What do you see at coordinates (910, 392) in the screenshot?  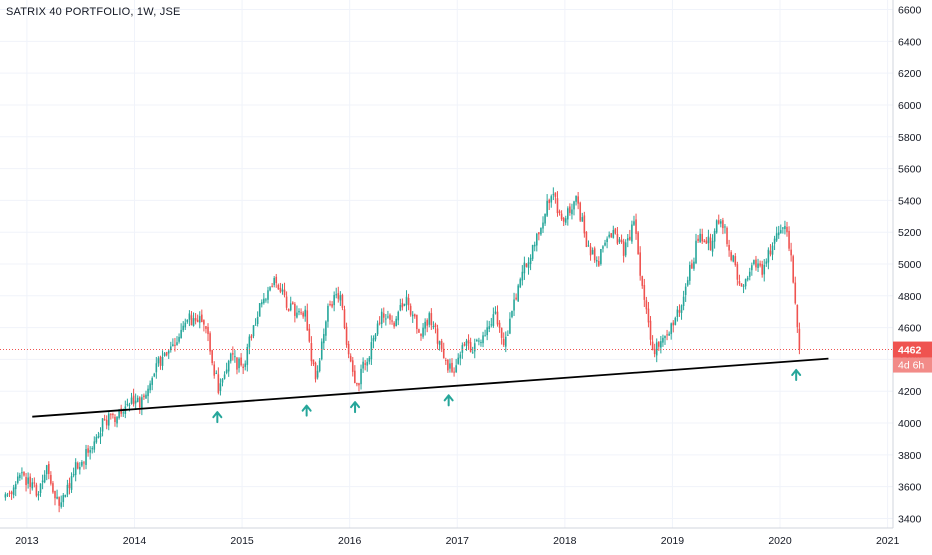 I see `y-tick-label: 4200` at bounding box center [910, 392].